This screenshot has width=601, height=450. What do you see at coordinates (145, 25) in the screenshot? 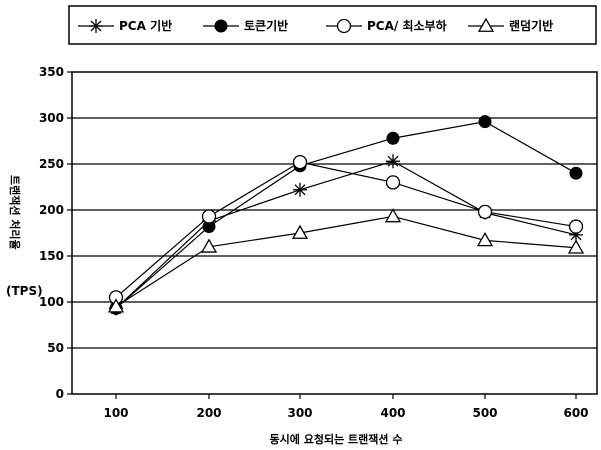
I see `legend-label: PCA 기반` at bounding box center [145, 25].